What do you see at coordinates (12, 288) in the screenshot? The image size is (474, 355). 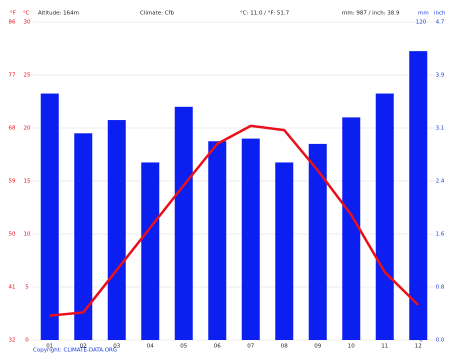 I see `f-tick-label: 41` at bounding box center [12, 288].